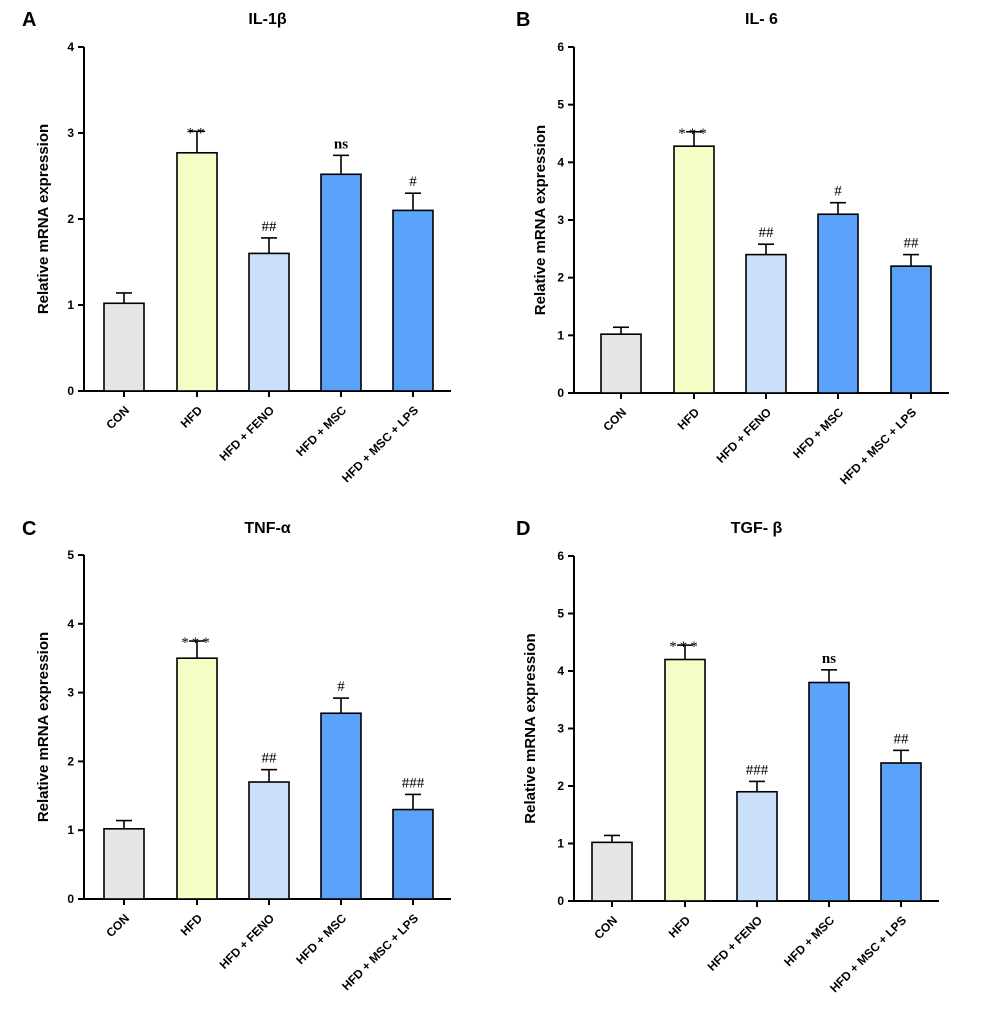 The image size is (1000, 1020). What do you see at coordinates (267, 19) in the screenshot?
I see `chart-title: IL-1β` at bounding box center [267, 19].